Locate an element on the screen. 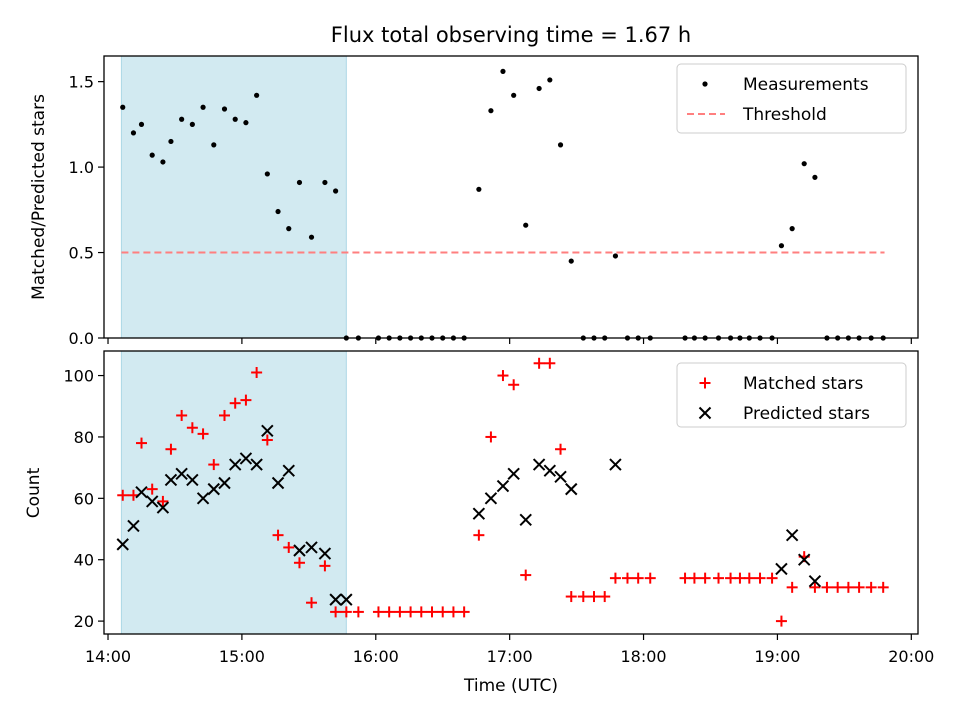 Image resolution: width=960 pixels, height=720 pixels. x-tick-label: 15:00 is located at coordinates (242, 656).